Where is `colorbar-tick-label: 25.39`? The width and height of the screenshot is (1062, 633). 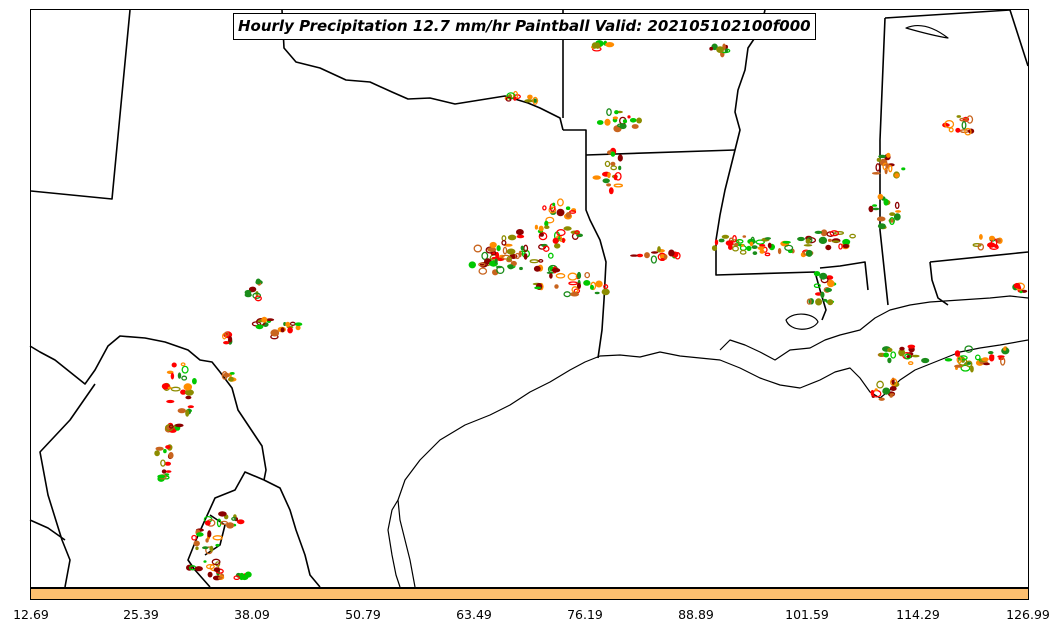
colorbar-tick-label: 25.39 is located at coordinates (141, 614).